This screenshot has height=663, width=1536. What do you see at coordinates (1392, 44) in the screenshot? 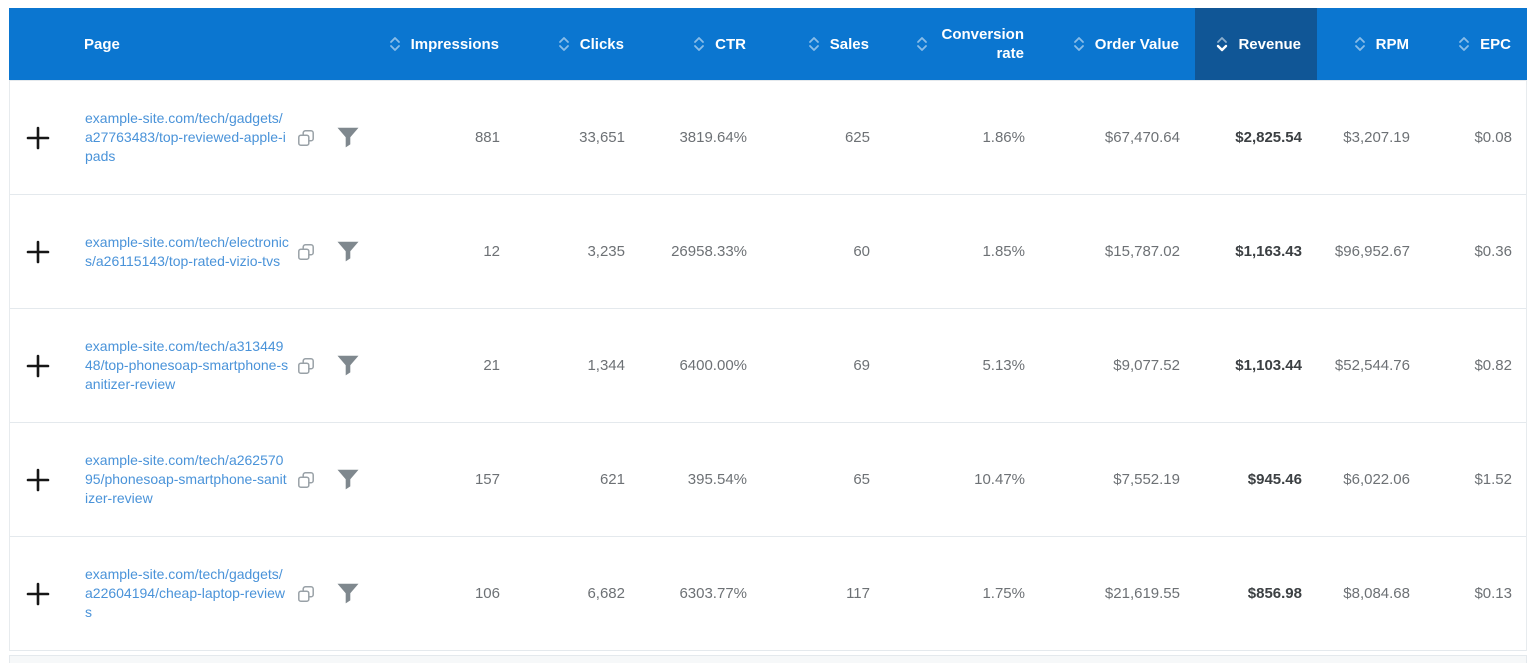
I see `column-header-rpm-label: RPM` at bounding box center [1392, 44].